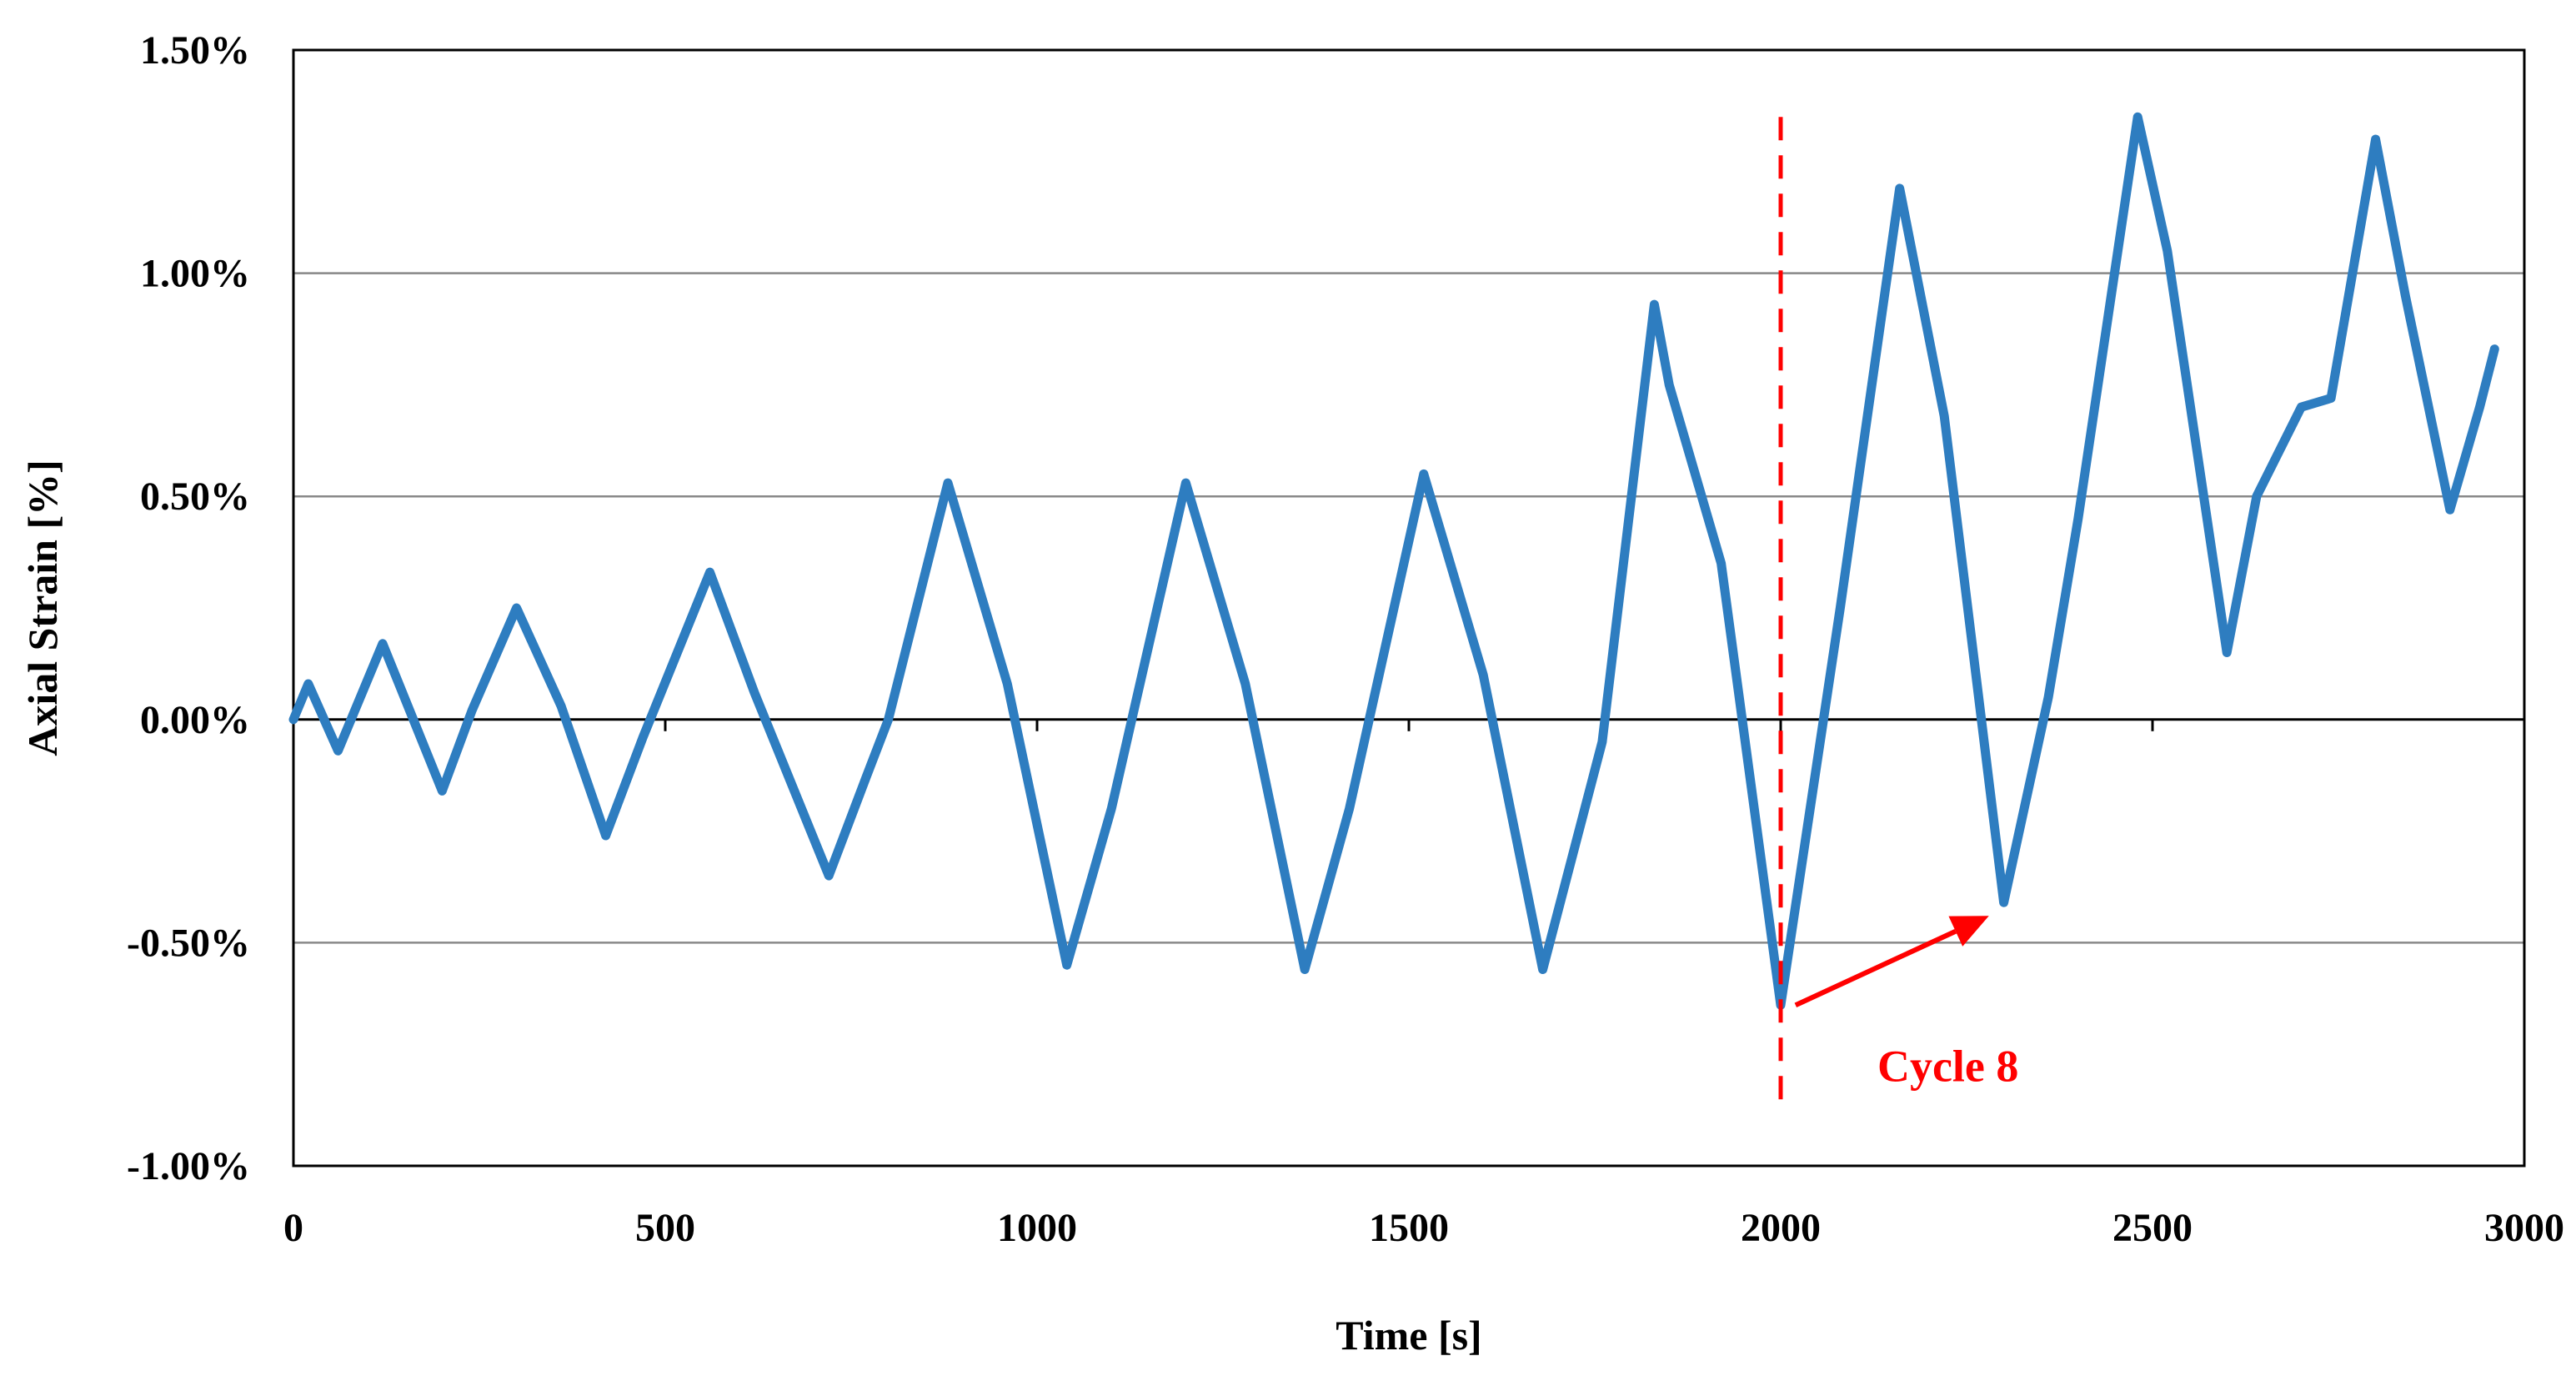 This screenshot has height=1381, width=2576. What do you see at coordinates (665, 1228) in the screenshot?
I see `x-tick-label: 500` at bounding box center [665, 1228].